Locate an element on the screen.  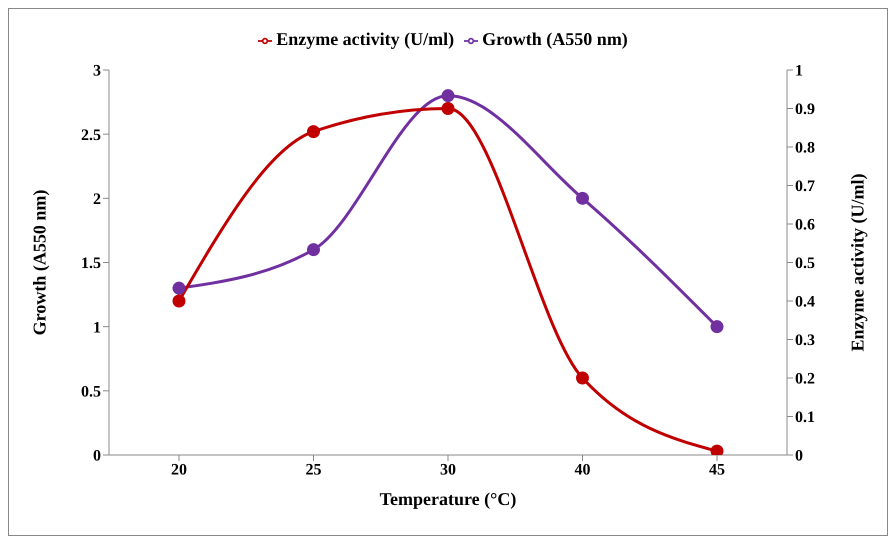
y2-tick-label: 0.4 is located at coordinates (805, 302).